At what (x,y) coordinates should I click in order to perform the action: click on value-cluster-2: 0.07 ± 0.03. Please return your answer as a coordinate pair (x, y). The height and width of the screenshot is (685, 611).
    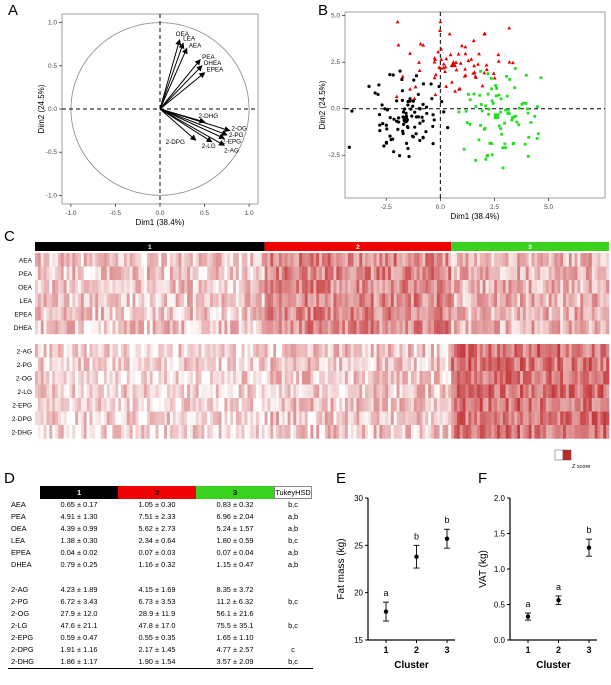
    Looking at the image, I should click on (157, 553).